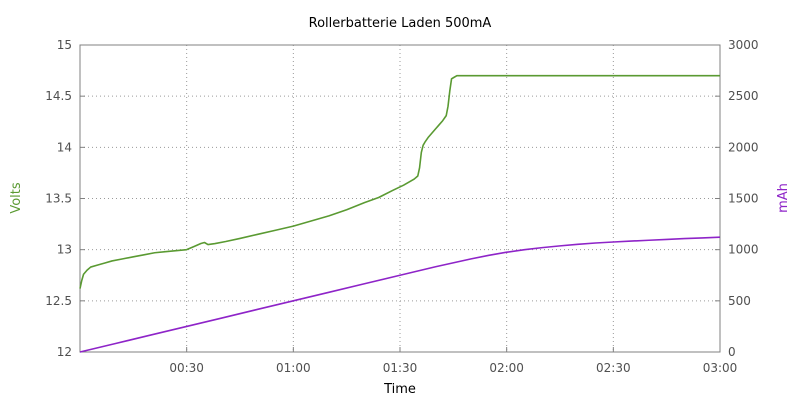 This screenshot has width=800, height=400. Describe the element at coordinates (400, 23) in the screenshot. I see `chart-title: Rollerbatterie Laden 500mA` at that location.